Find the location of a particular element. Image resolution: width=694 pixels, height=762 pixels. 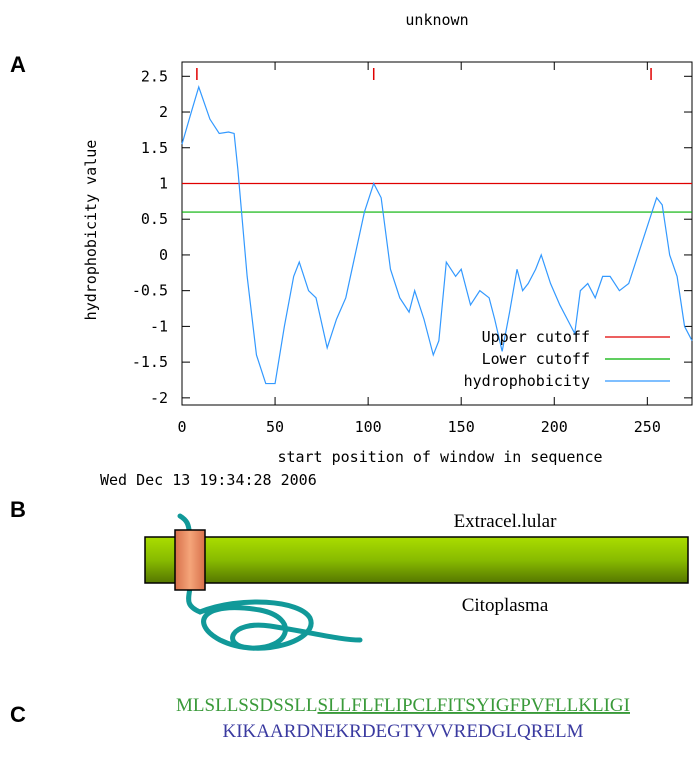

x-tick-label: 150 is located at coordinates (461, 427).